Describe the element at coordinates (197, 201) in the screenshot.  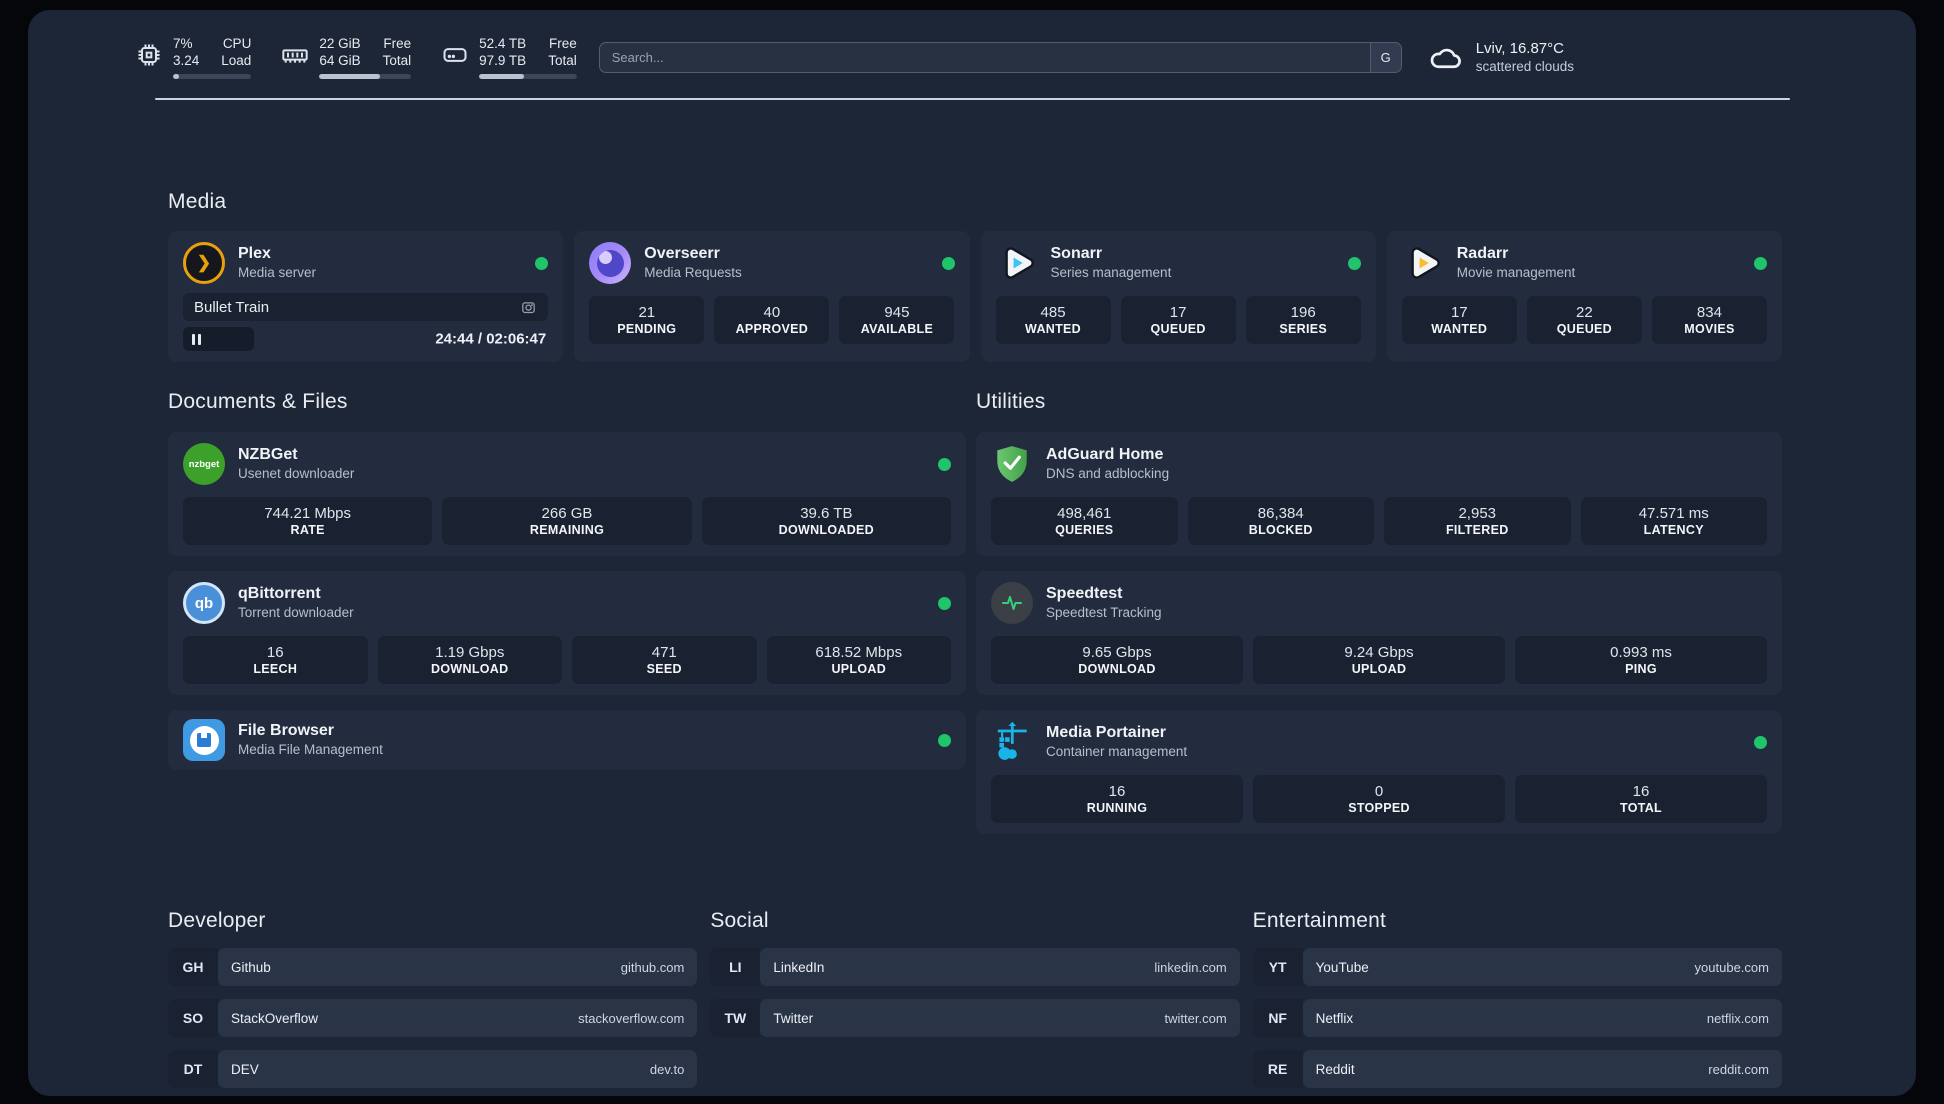
I see `section-title-media: Media` at that location.